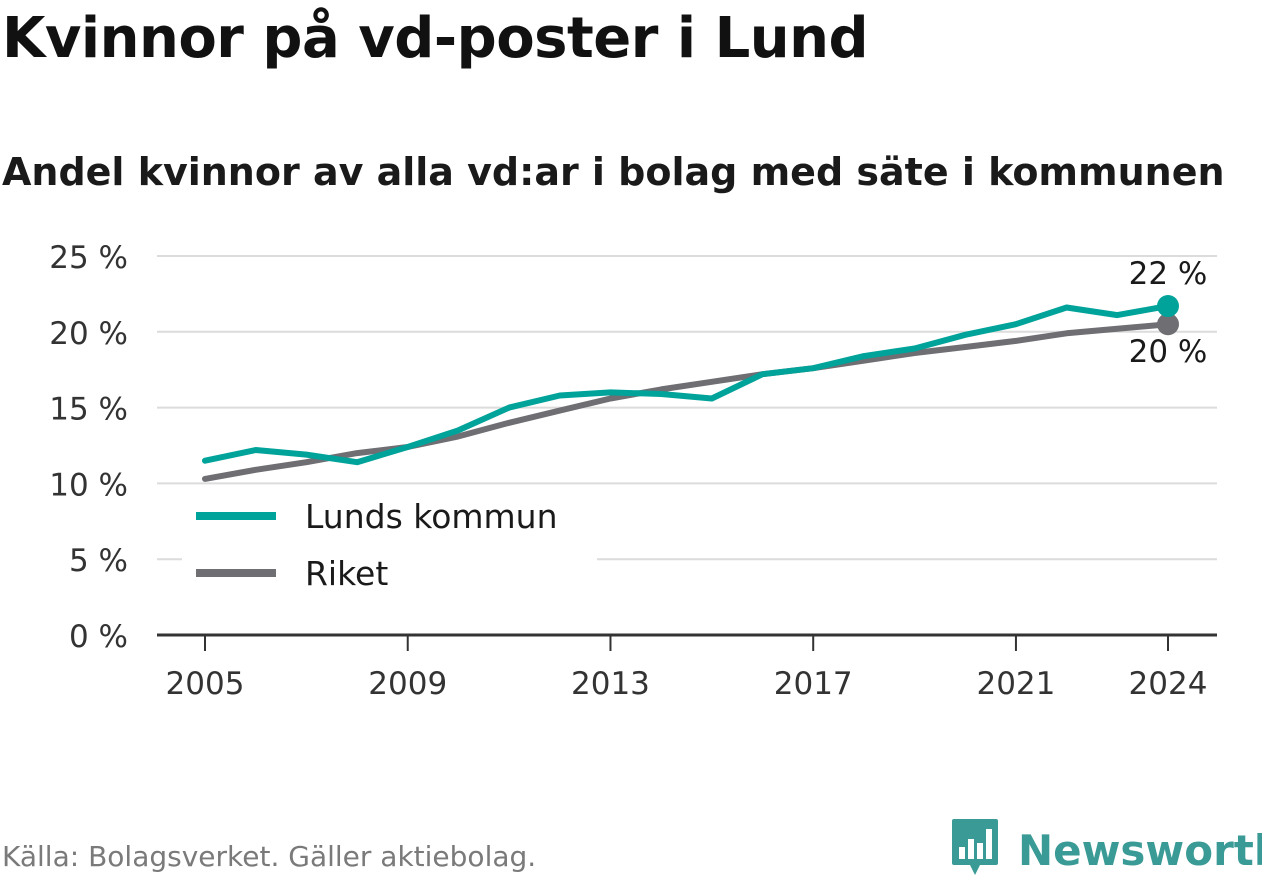 The image size is (1262, 883). I want to click on y-tick-label: 0 %, so click(98, 637).